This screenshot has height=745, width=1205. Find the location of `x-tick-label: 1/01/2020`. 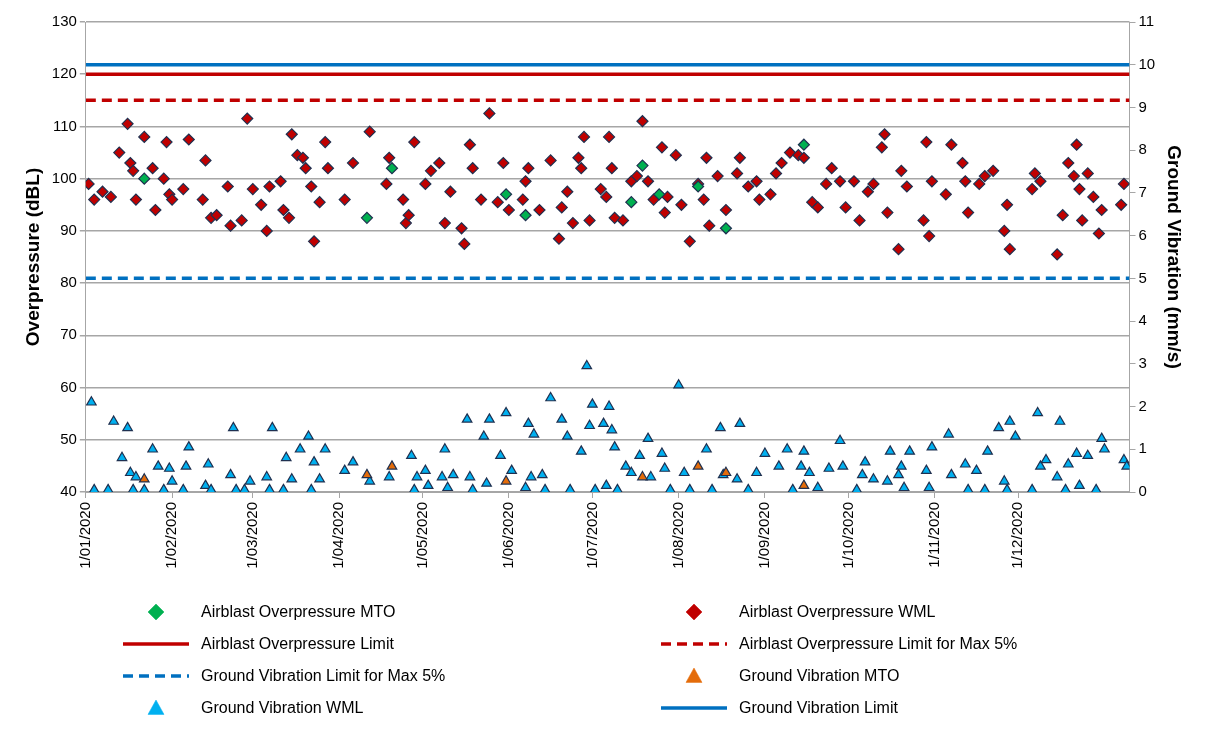

x-tick-label: 1/01/2020 is located at coordinates (84, 535).